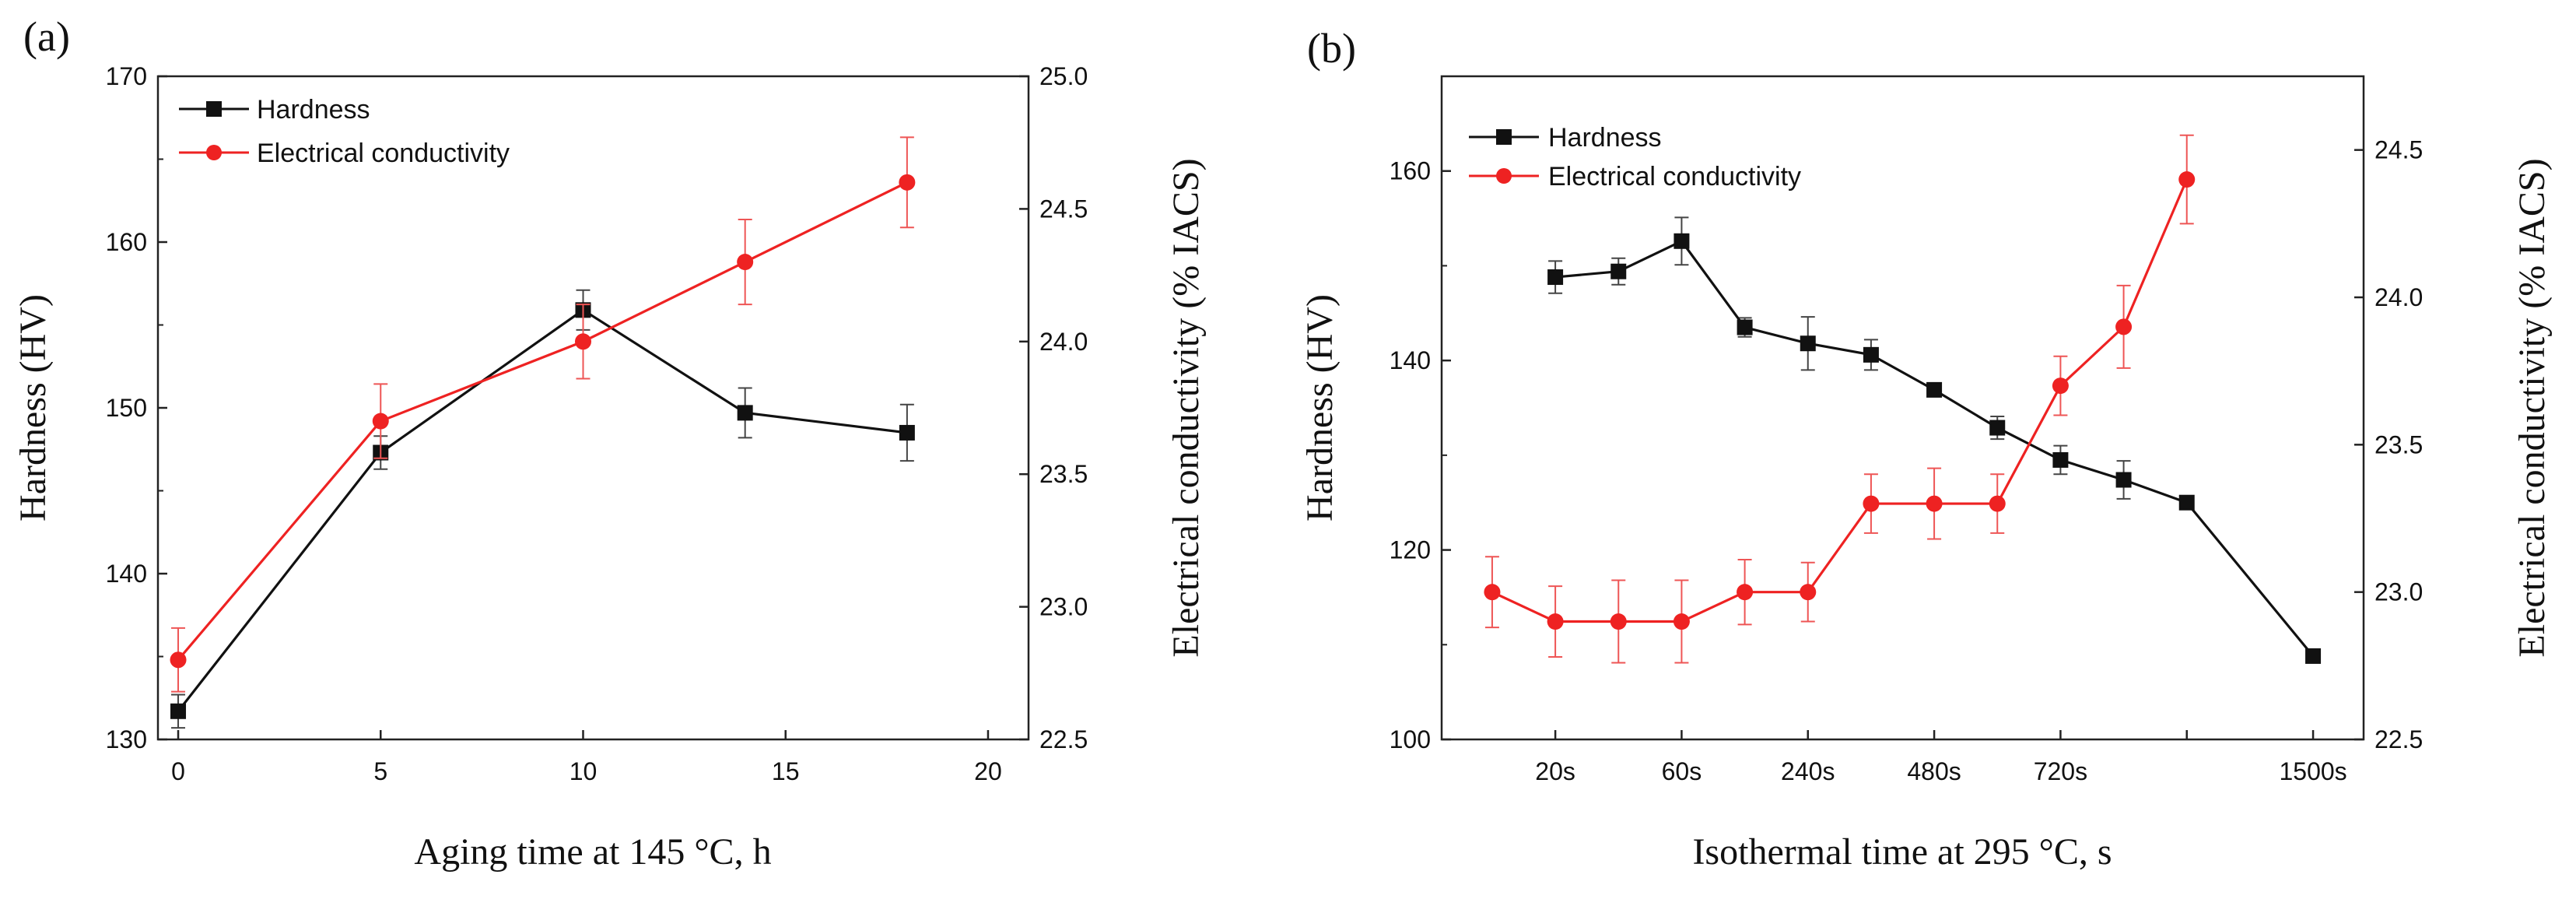 The image size is (2576, 906). I want to click on legend-hardness-label-b: Hardness, so click(1605, 138).